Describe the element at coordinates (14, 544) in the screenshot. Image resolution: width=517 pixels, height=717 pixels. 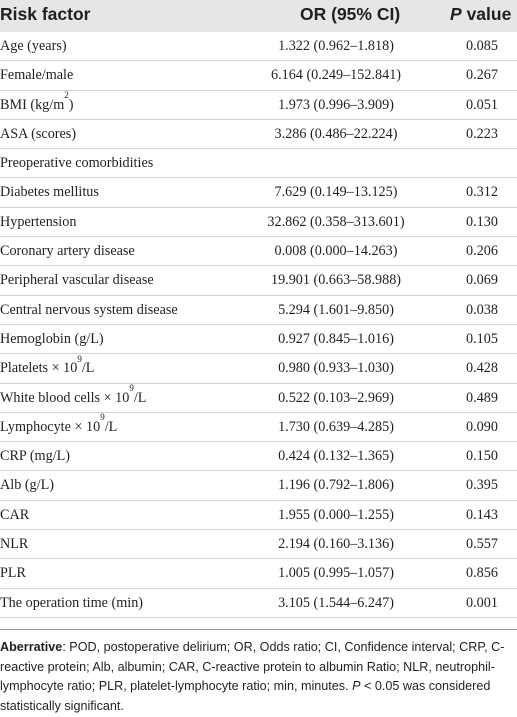
I see `risk-factor-cell: NLR` at that location.